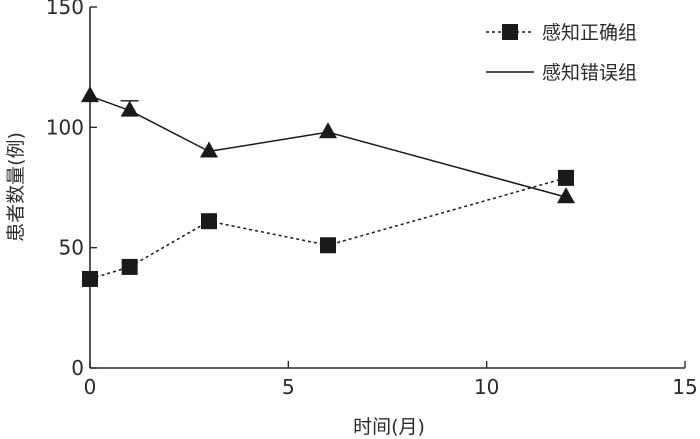 This screenshot has height=439, width=700. What do you see at coordinates (486, 387) in the screenshot?
I see `x-tick-label: 10` at bounding box center [486, 387].